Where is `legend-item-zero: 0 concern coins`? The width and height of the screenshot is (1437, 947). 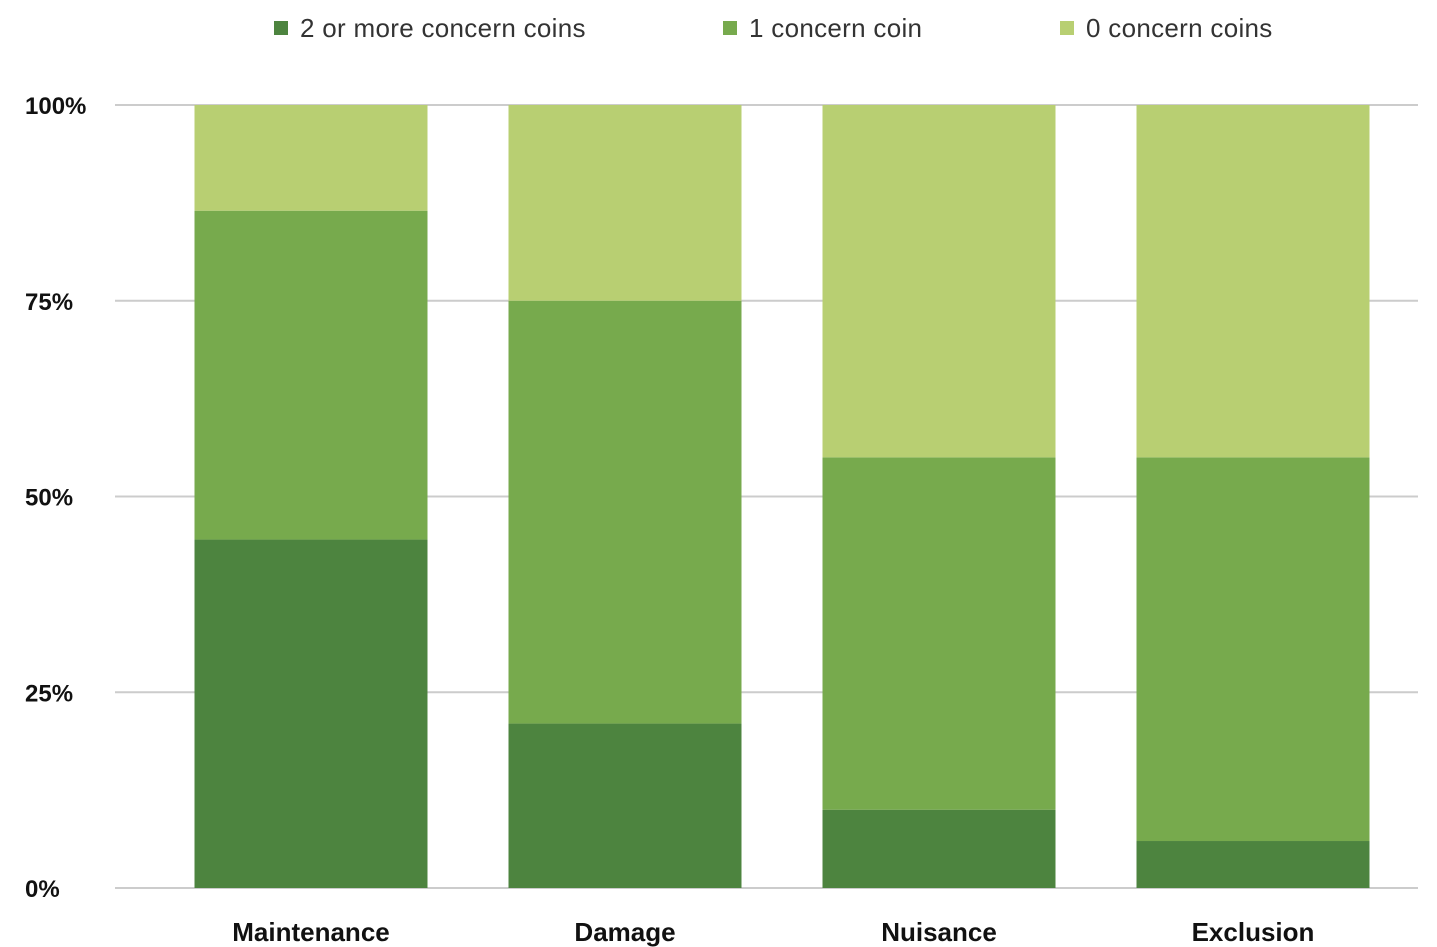 legend-item-zero: 0 concern coins is located at coordinates (1166, 28).